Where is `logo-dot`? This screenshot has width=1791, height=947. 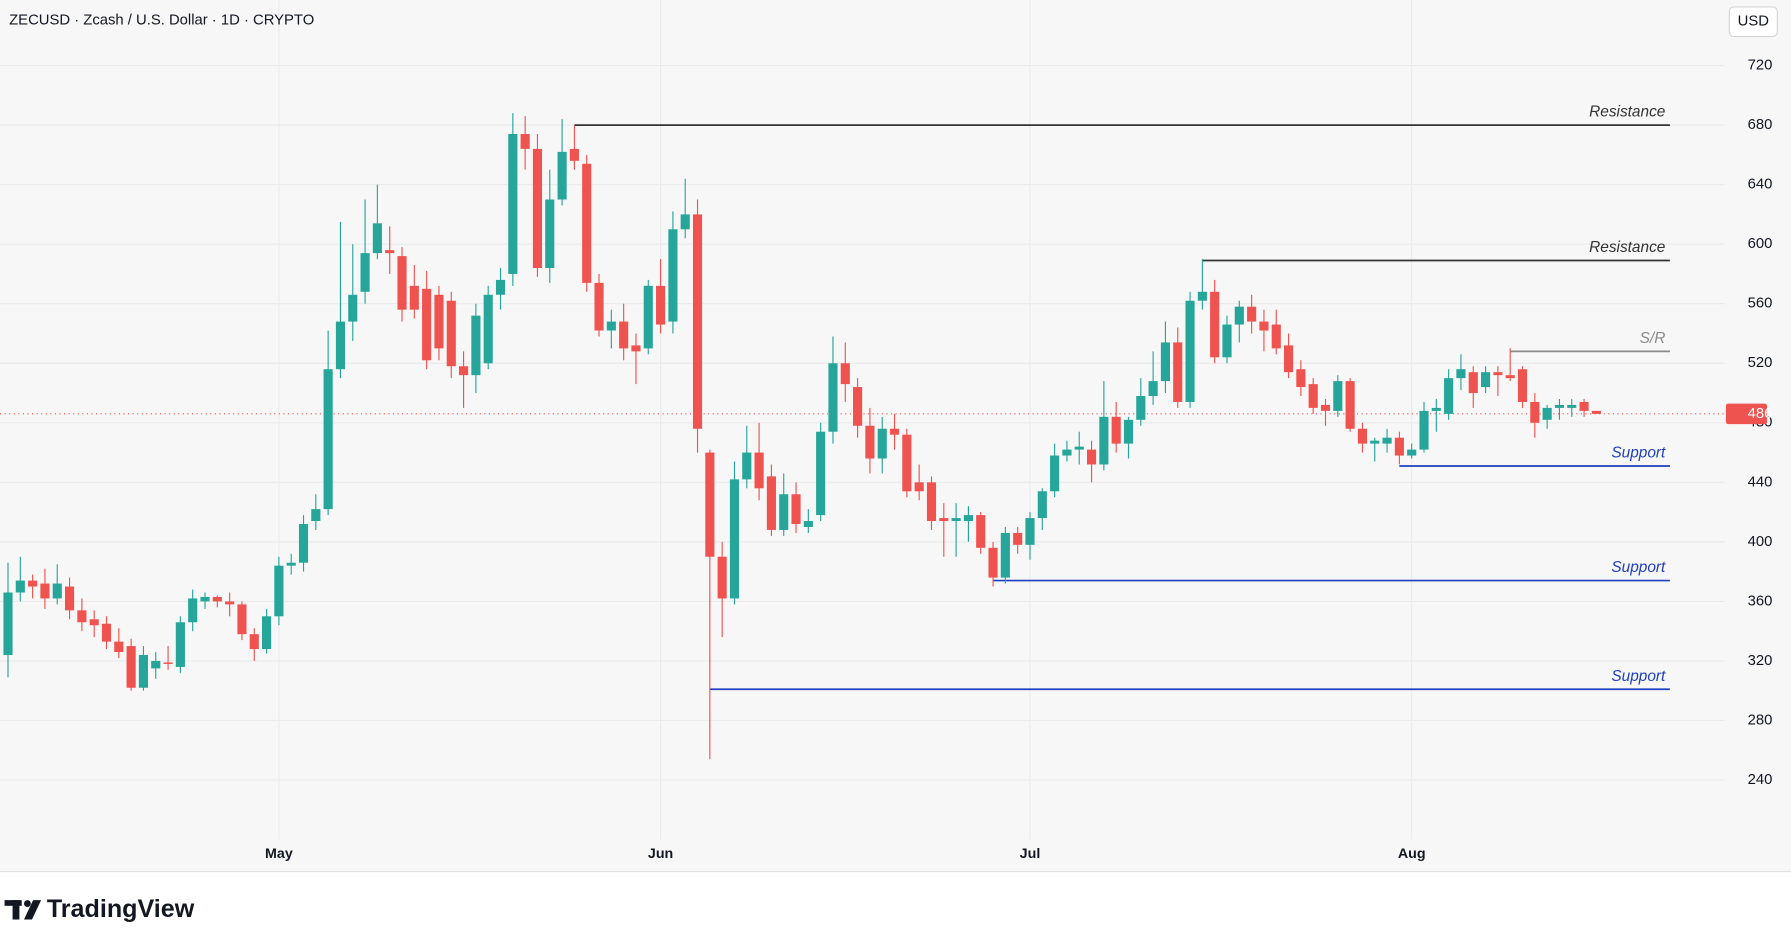
logo-dot is located at coordinates (27, 903).